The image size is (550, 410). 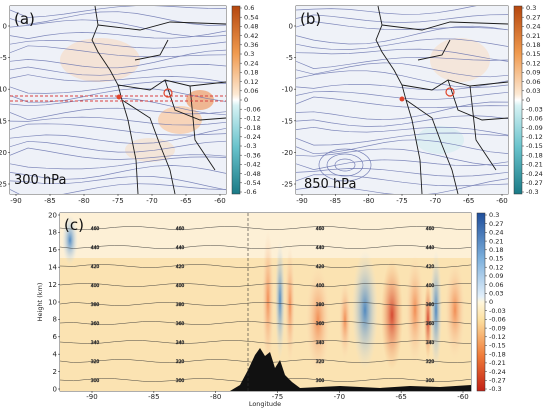 I want to click on y-tick-label: 20, so click(x=52, y=215).